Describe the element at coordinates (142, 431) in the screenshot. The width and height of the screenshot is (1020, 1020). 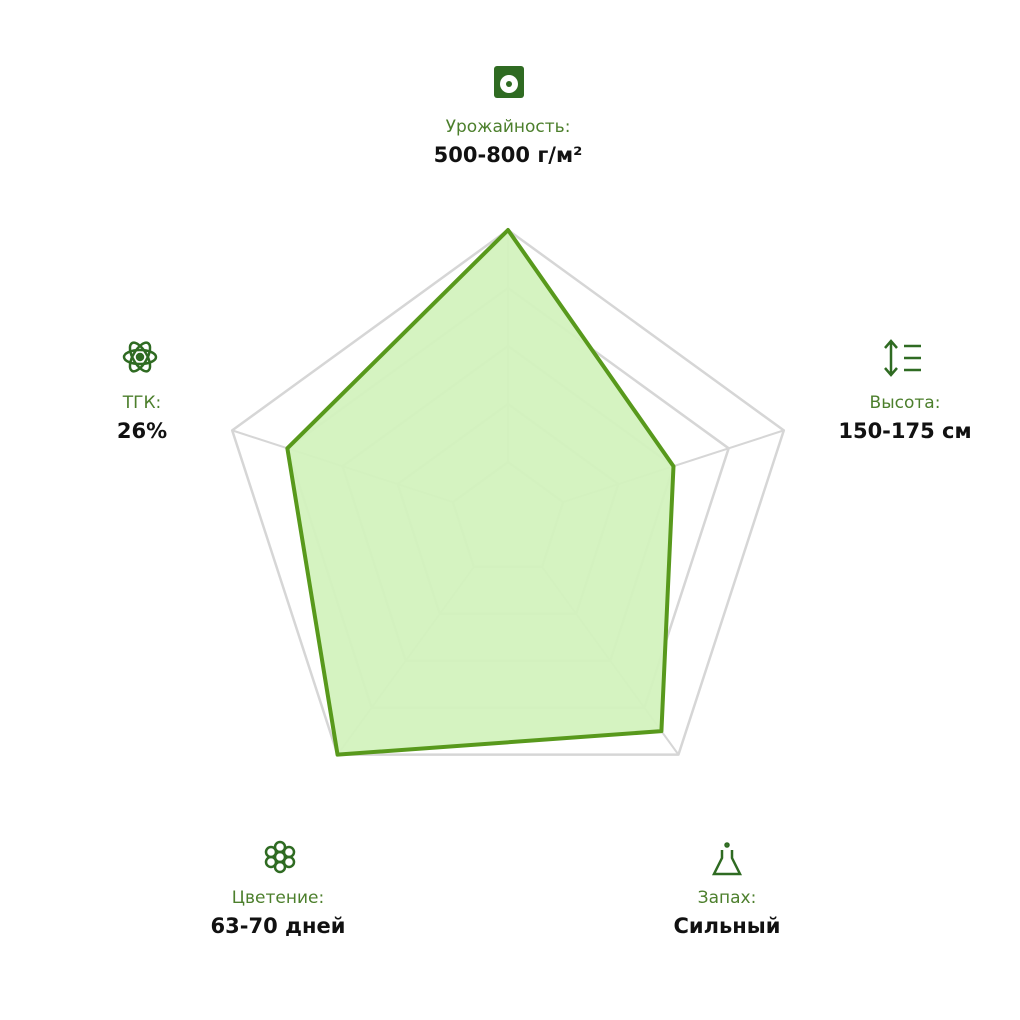
I see `axis-detail: 26%` at that location.